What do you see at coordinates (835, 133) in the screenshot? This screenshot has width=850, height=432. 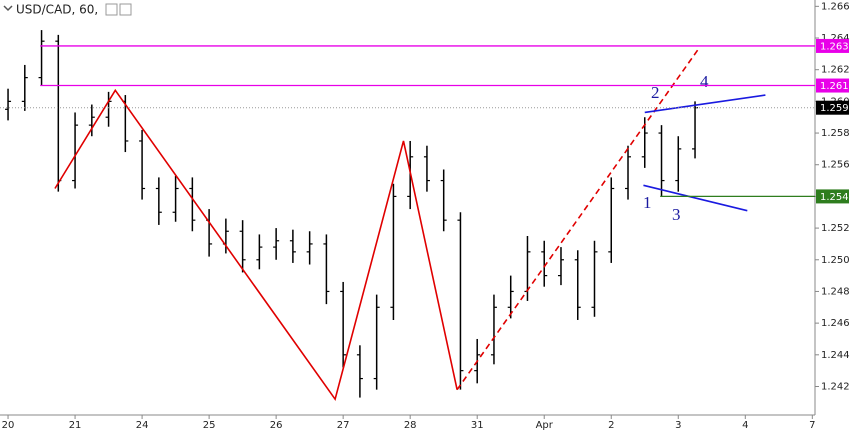 I see `y-tick-label: 1.2580` at bounding box center [835, 133].